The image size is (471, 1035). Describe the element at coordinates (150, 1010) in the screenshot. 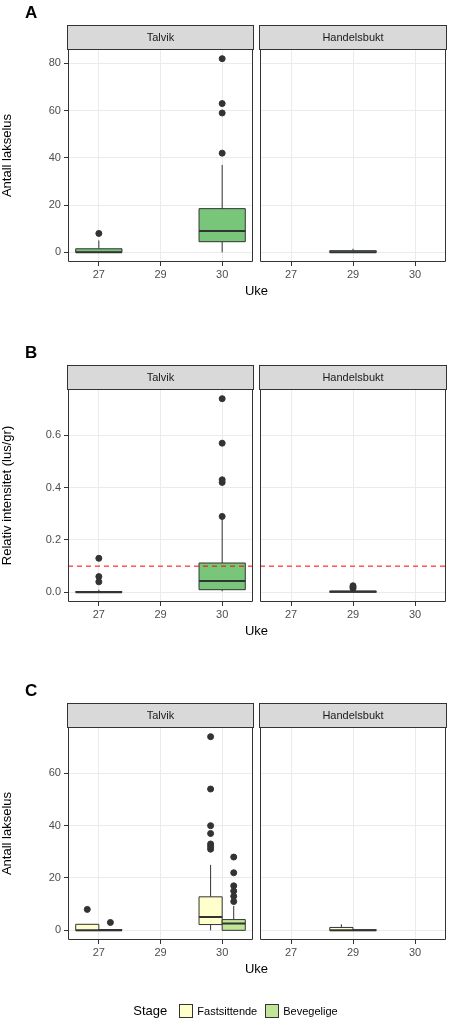

I see `legend-title: Stage` at that location.